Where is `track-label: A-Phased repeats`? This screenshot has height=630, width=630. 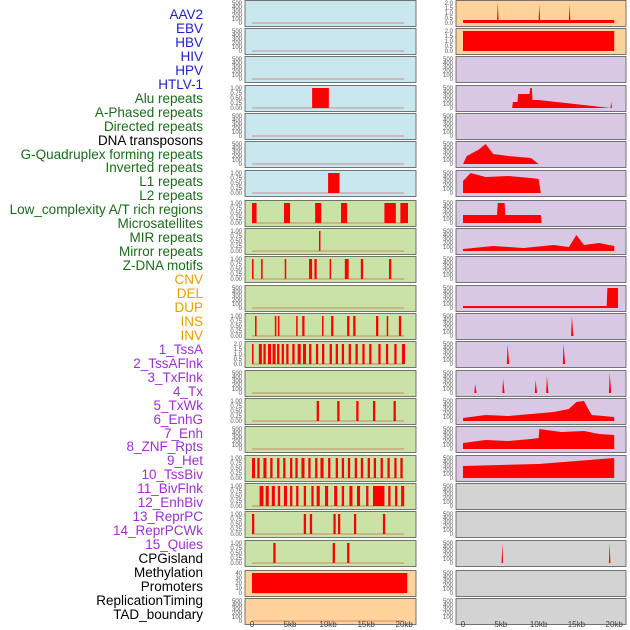
track-label: A-Phased repeats is located at coordinates (148, 112).